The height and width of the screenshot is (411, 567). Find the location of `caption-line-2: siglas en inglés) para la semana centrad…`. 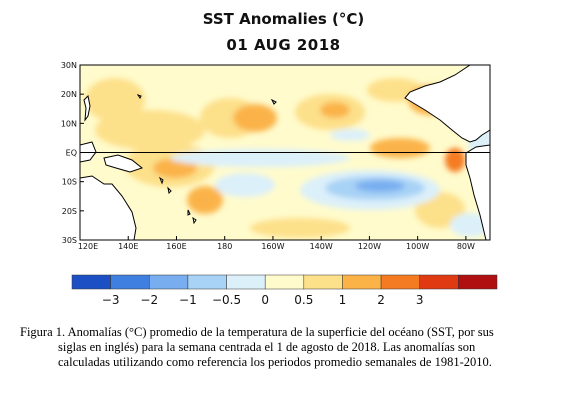

caption-line-2: siglas en inglés) para la semana centrad… is located at coordinates (267, 347).